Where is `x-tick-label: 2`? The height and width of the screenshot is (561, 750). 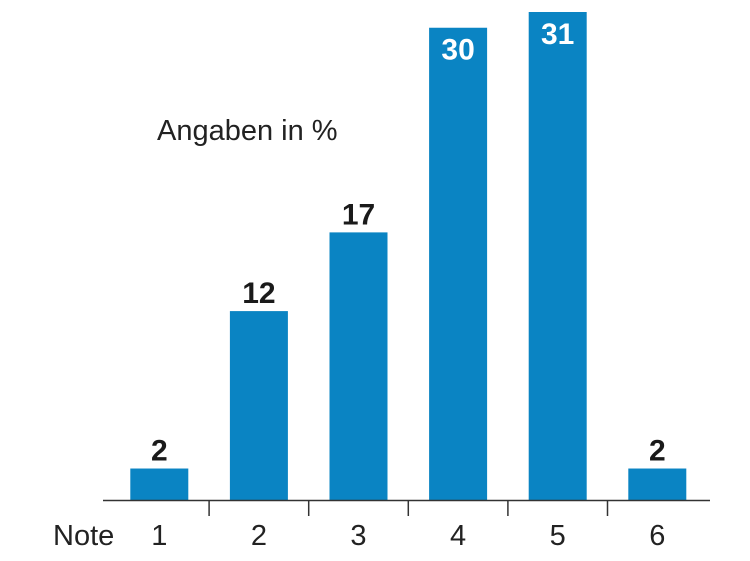 x-tick-label: 2 is located at coordinates (259, 536).